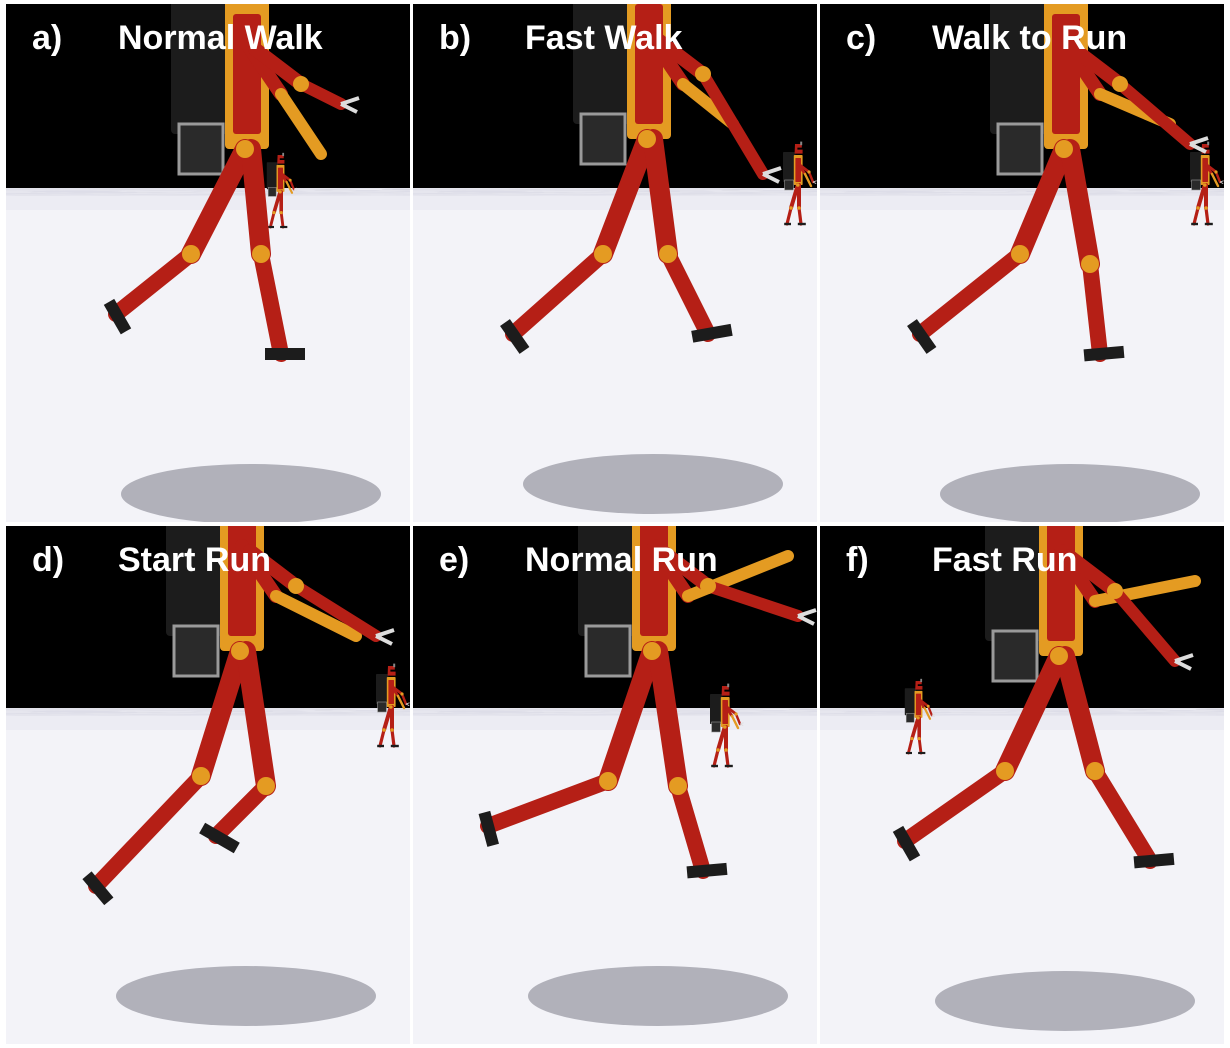 Image resolution: width=1230 pixels, height=1048 pixels. I want to click on panel-letter: c), so click(861, 38).